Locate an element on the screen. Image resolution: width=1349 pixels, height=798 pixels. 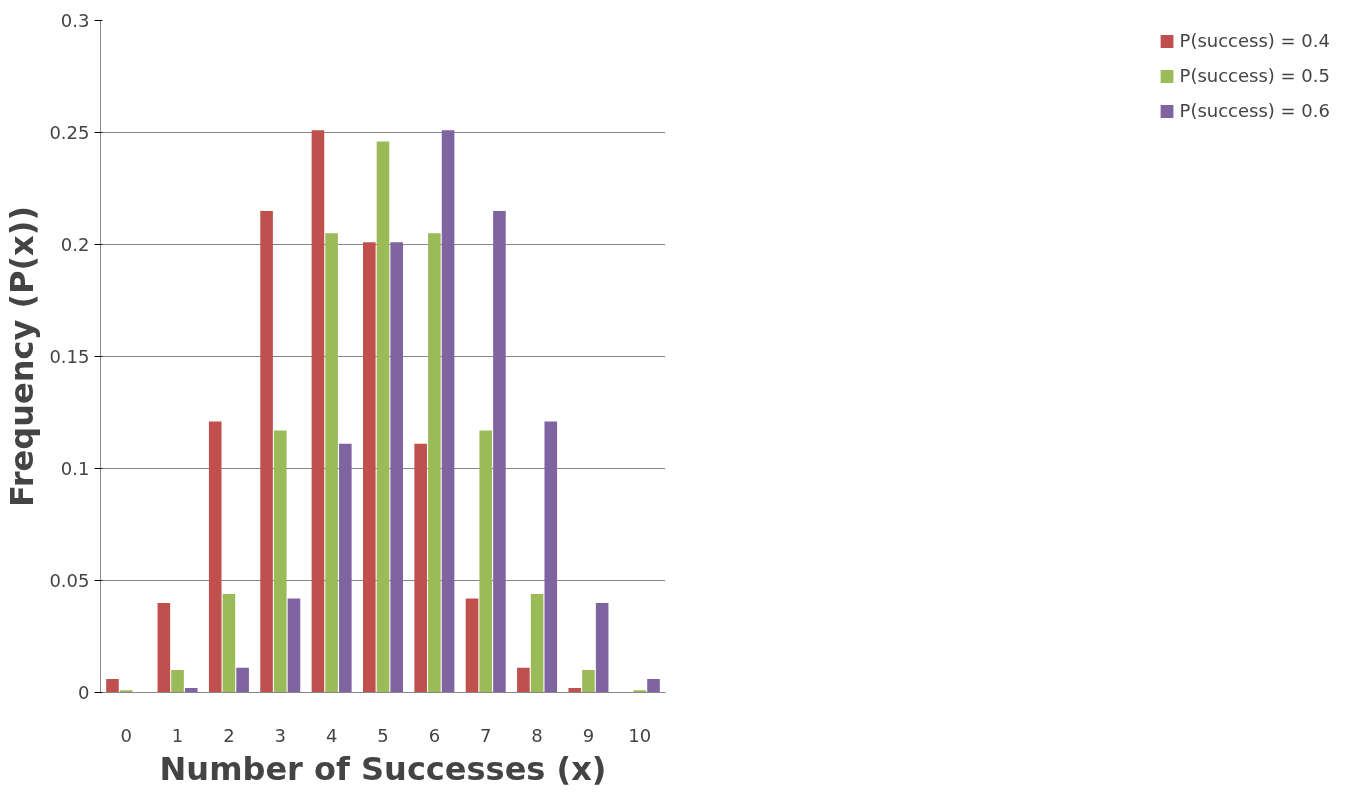
y-tick-label: 0.15 is located at coordinates (69, 356).